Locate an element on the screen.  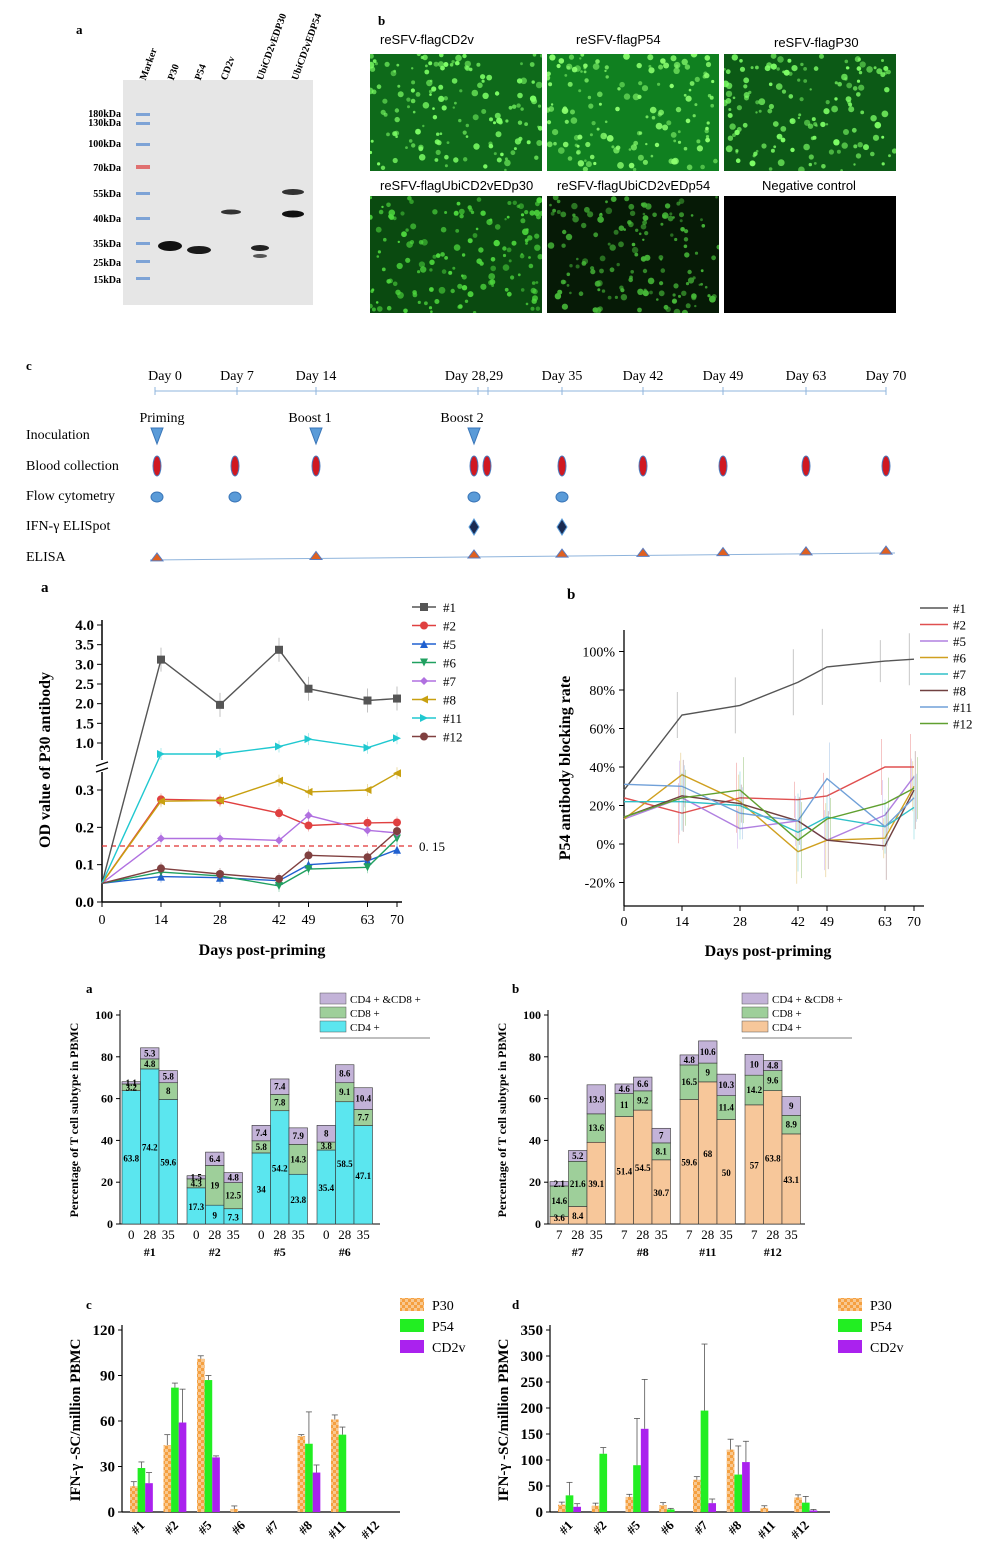
bar-value-label: 21.6 is located at coordinates (578, 1184).